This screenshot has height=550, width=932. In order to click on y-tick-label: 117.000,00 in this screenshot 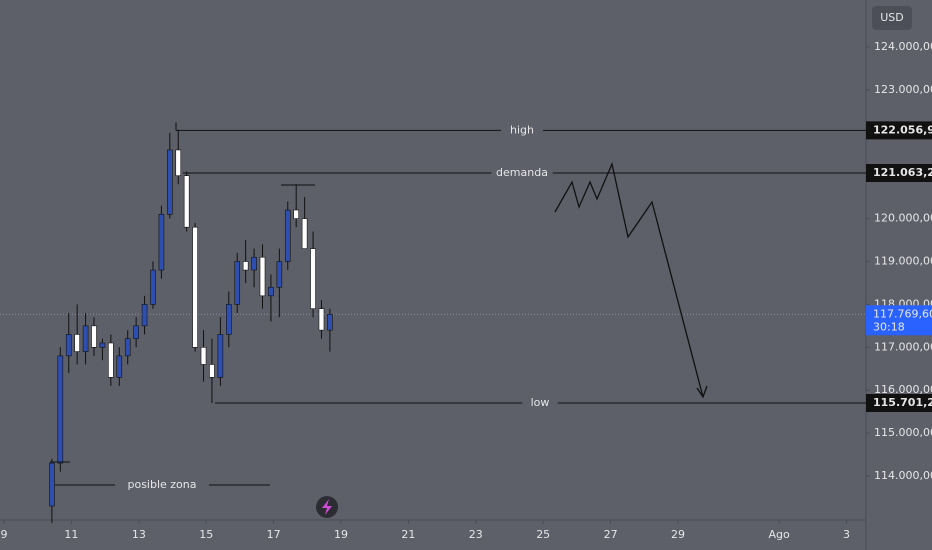, I will do `click(903, 346)`.